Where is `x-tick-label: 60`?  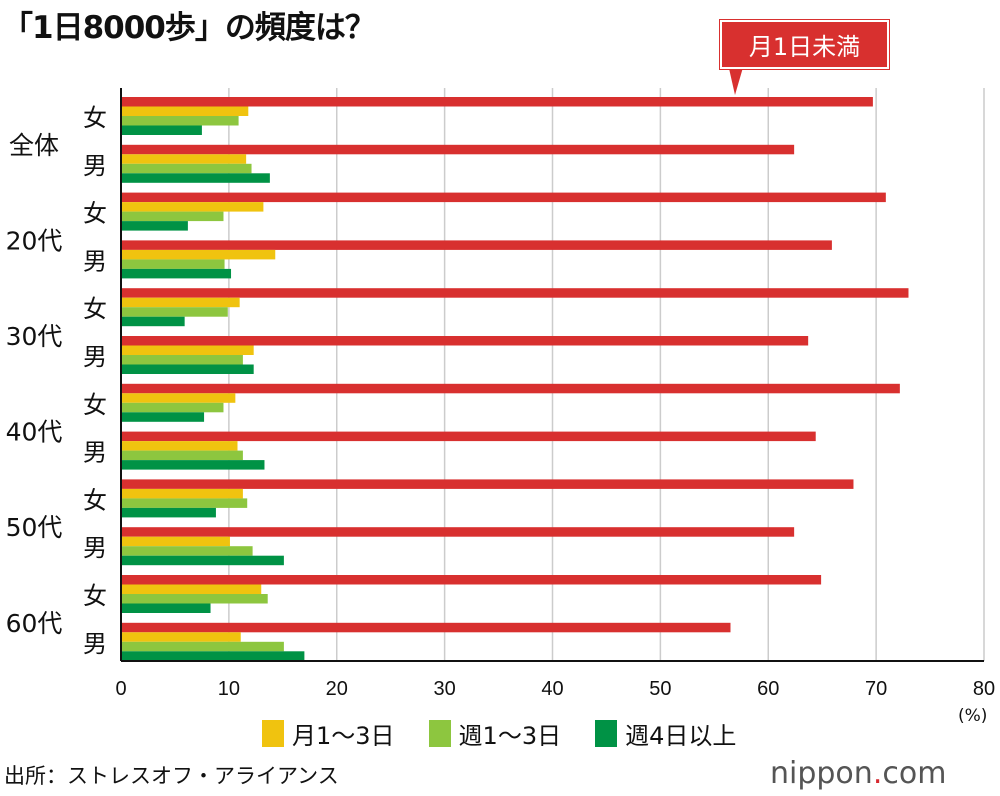 x-tick-label: 60 is located at coordinates (768, 689).